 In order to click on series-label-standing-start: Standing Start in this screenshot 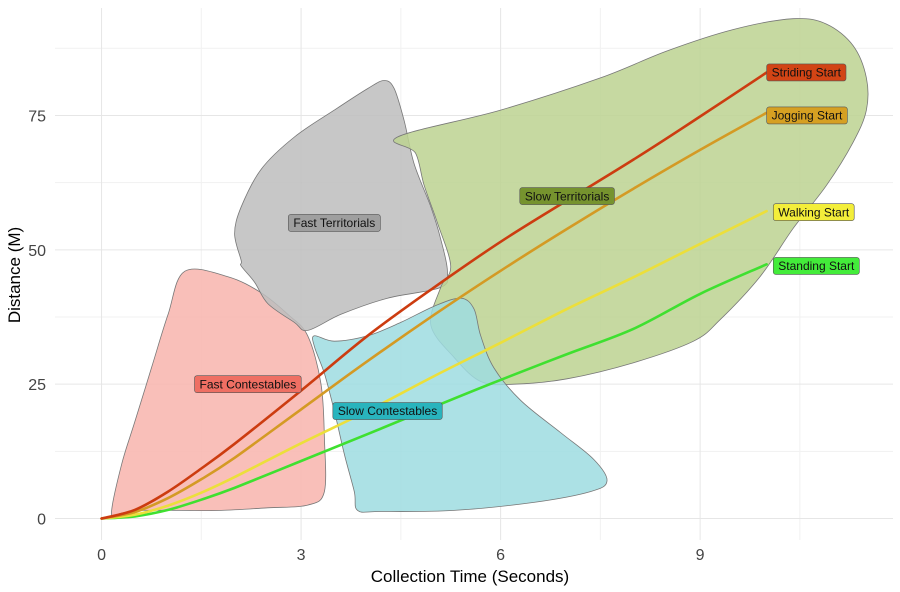, I will do `click(816, 266)`.